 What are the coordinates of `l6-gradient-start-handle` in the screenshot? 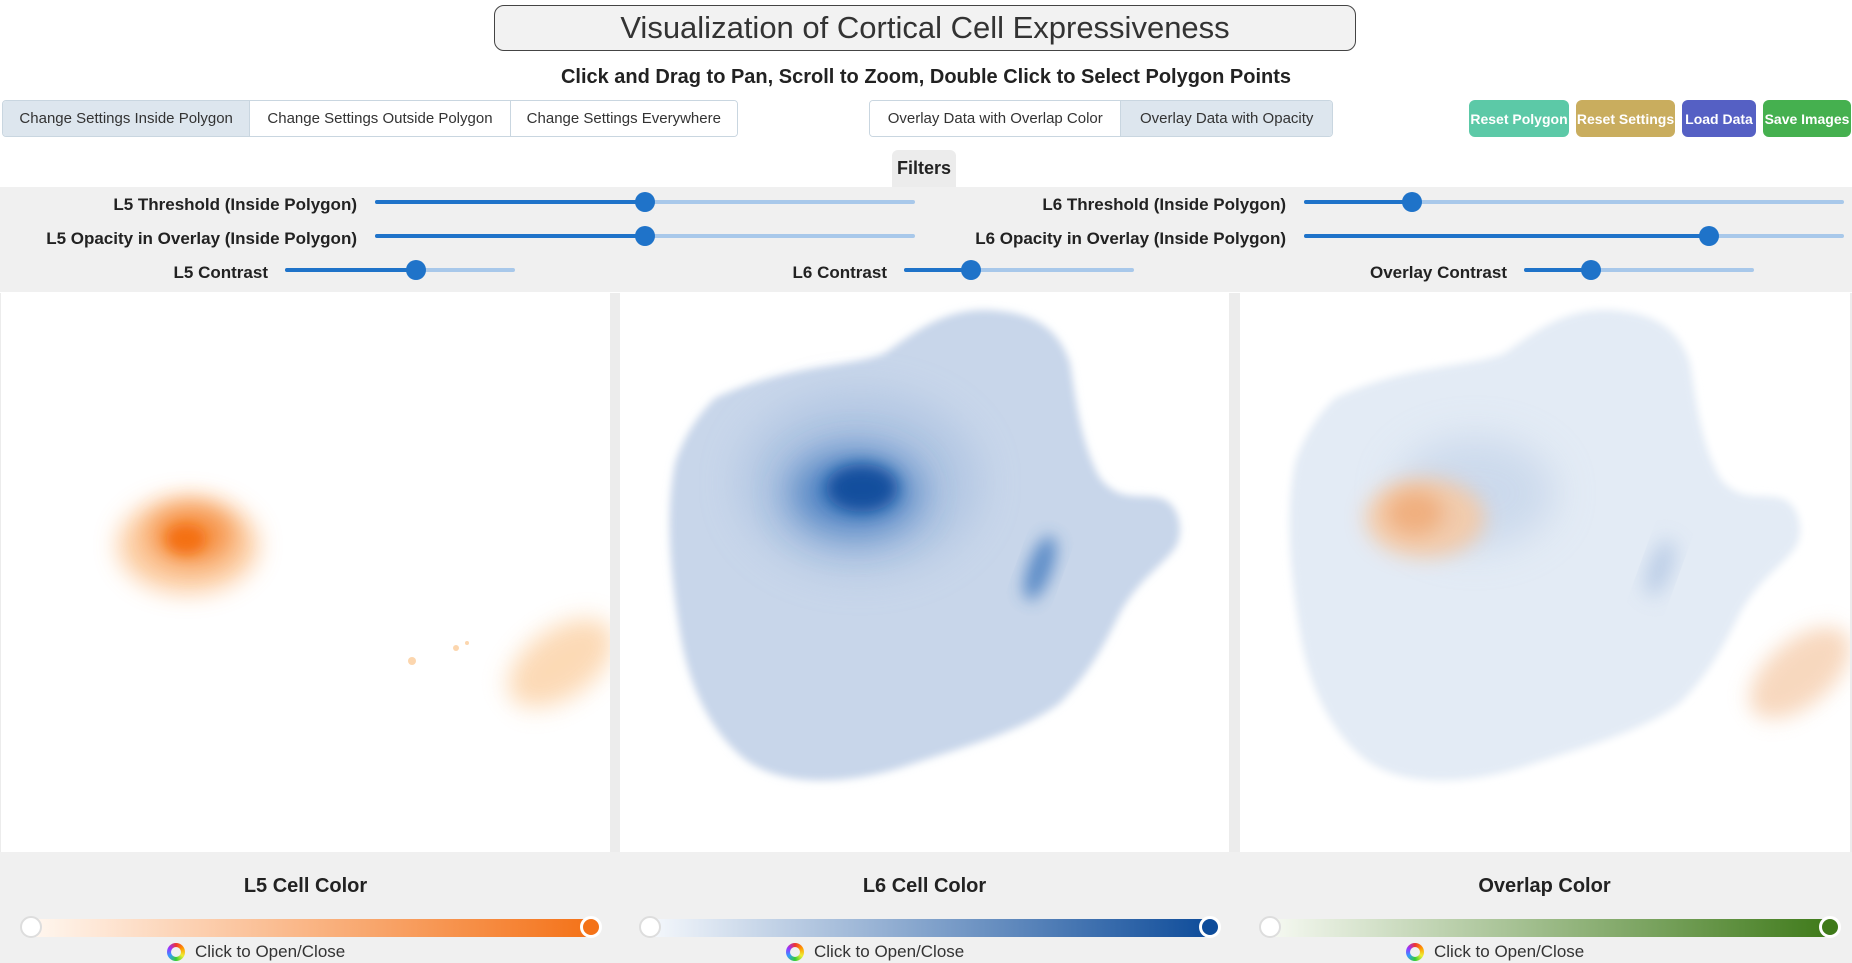 It's located at (650, 927).